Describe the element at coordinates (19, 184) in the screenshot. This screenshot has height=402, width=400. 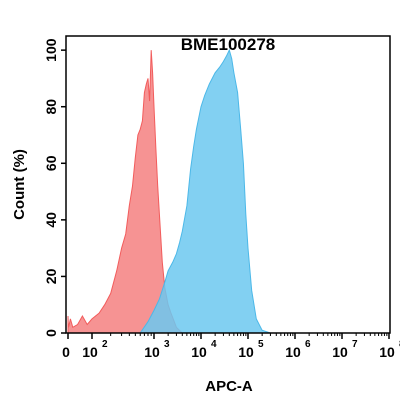
I see `y-axis-label: Count (%)` at that location.